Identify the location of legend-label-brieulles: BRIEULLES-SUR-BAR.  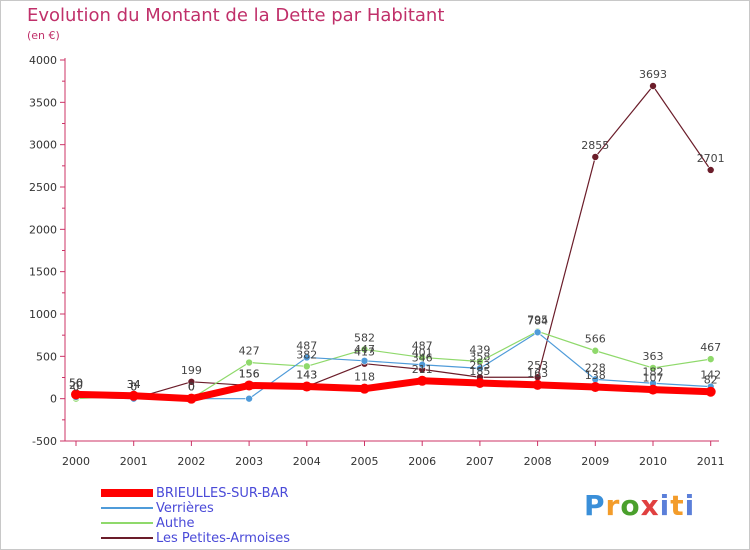
(222, 493).